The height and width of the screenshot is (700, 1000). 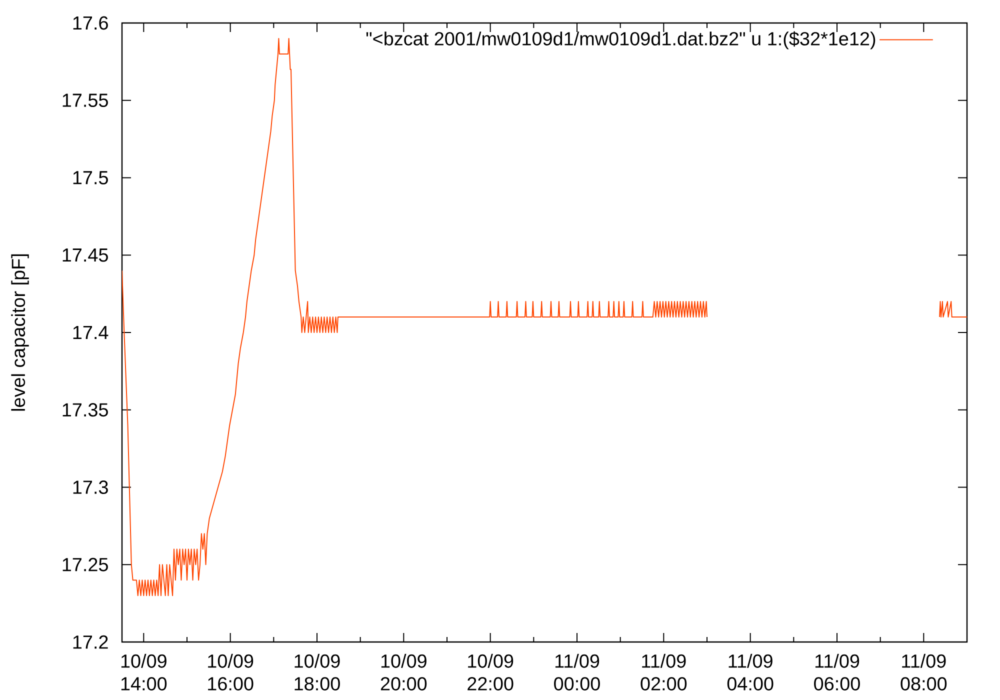 What do you see at coordinates (317, 672) in the screenshot?
I see `x-tick-label: 10/09 18:00` at bounding box center [317, 672].